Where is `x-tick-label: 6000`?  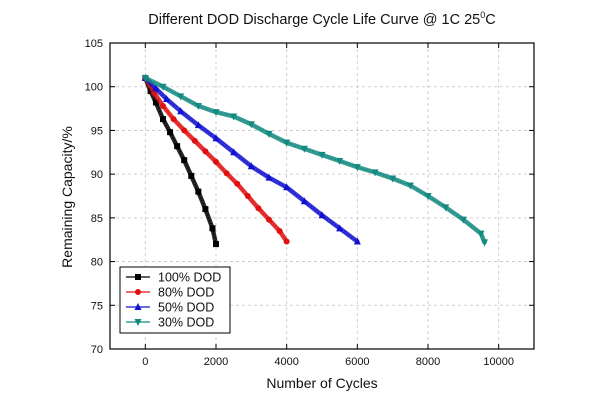
x-tick-label: 6000 is located at coordinates (357, 362).